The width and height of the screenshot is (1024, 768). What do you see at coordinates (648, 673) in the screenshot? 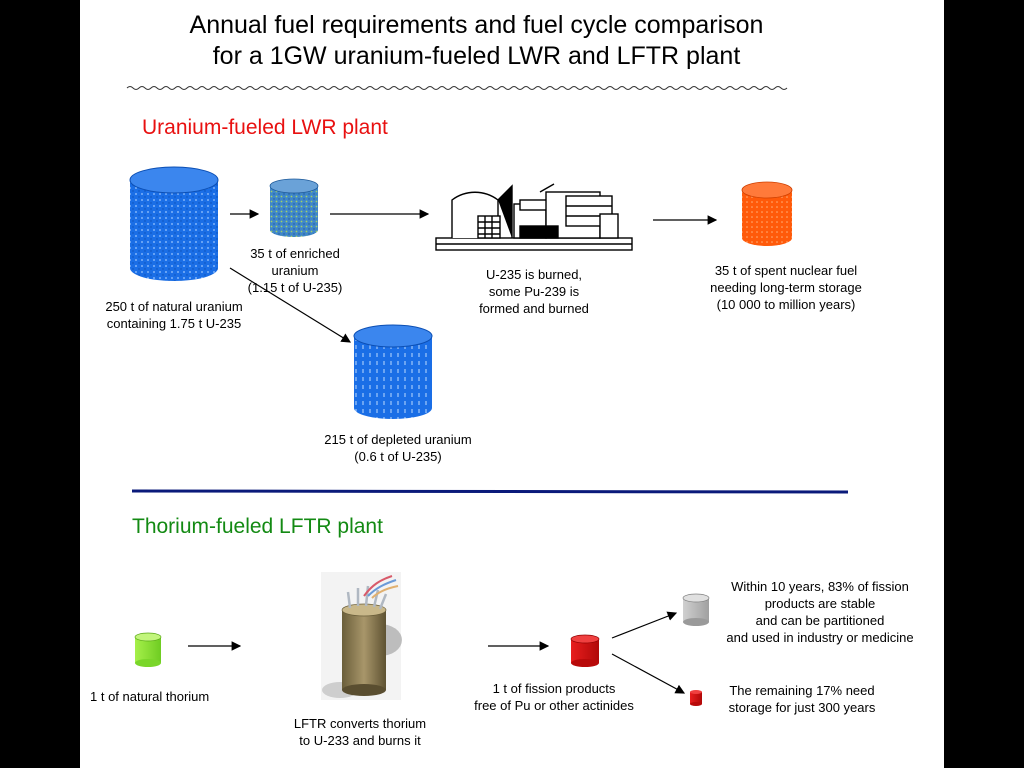
I see `arrow-fission-to-remaining` at bounding box center [648, 673].